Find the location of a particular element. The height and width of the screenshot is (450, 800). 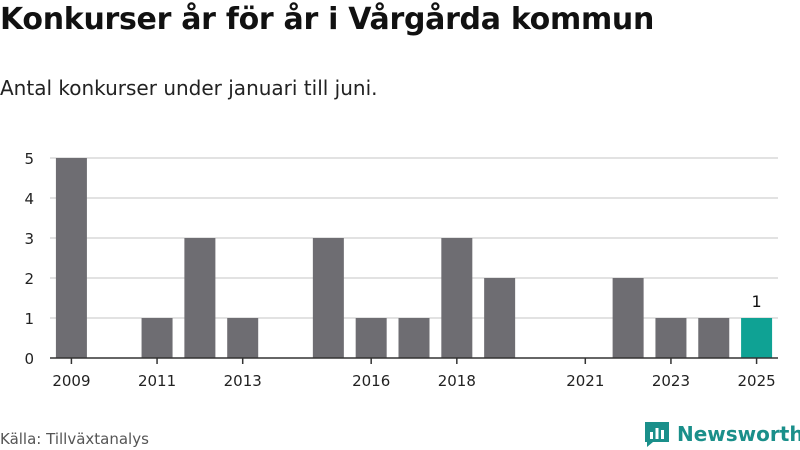

y-tick-label: 4 is located at coordinates (29, 199).